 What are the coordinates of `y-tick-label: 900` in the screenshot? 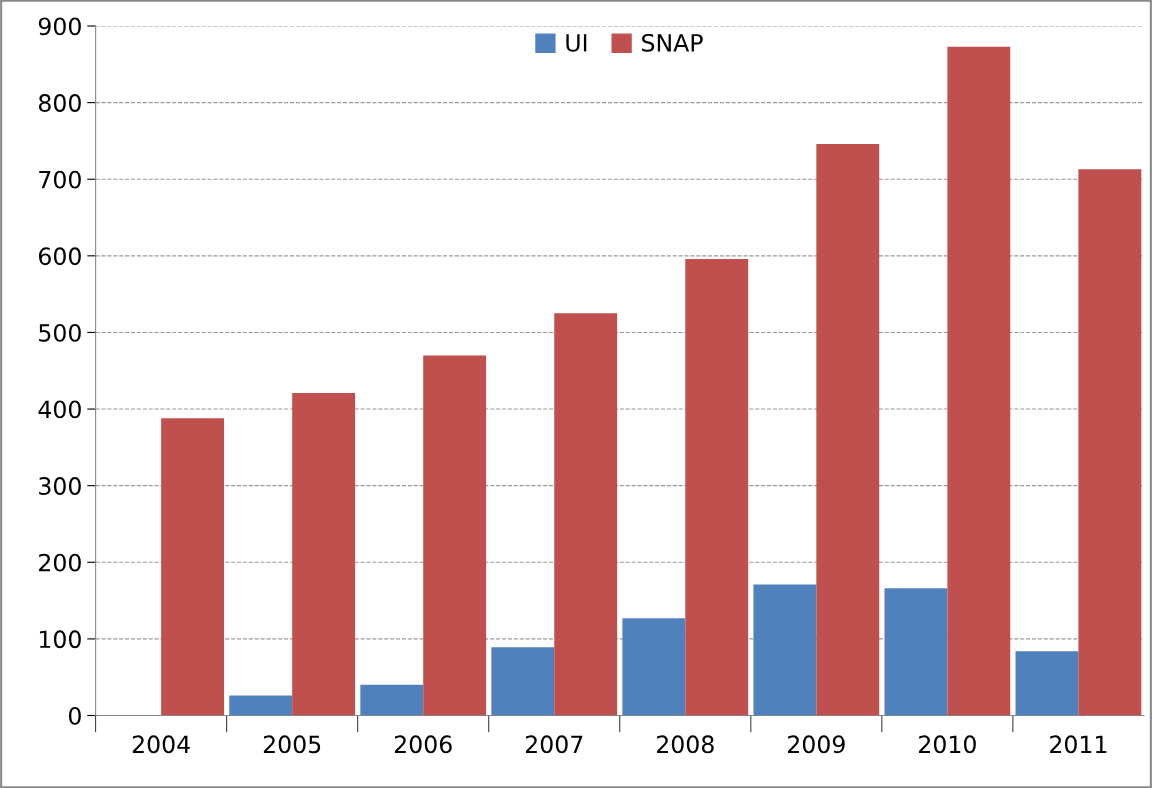 It's located at (59, 26).